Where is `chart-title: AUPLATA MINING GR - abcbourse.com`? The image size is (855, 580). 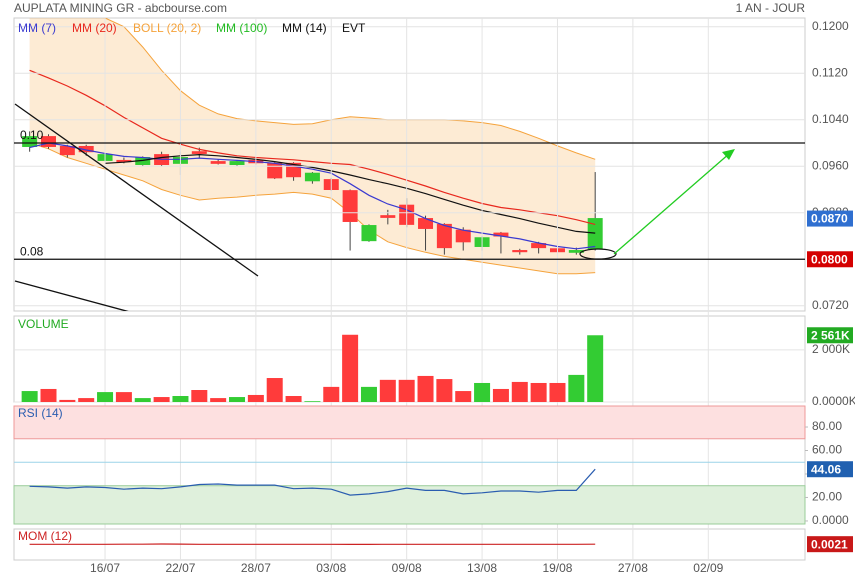 chart-title: AUPLATA MINING GR - abcbourse.com is located at coordinates (120, 8).